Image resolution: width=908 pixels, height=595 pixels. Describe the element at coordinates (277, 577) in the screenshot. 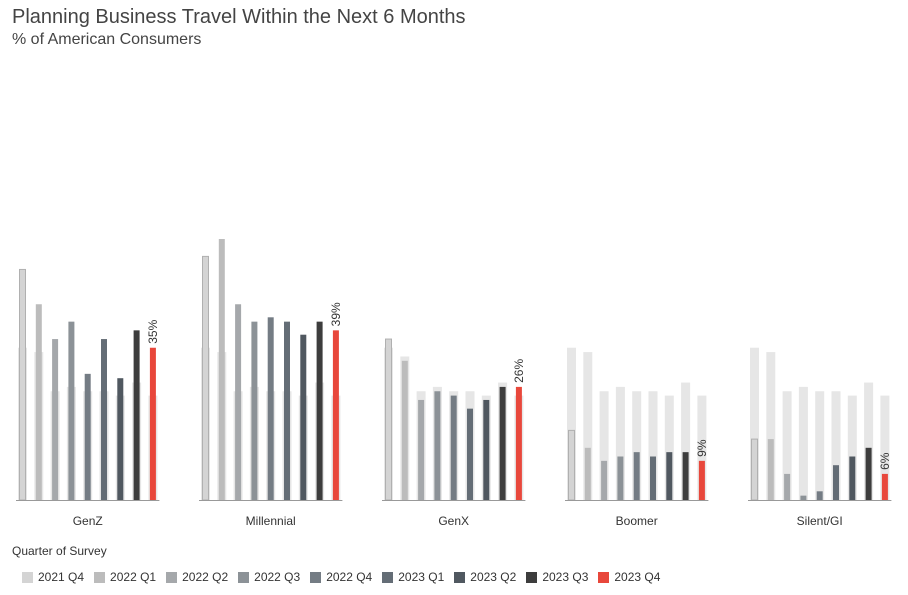

I see `legend-label: 2022 Q3` at that location.